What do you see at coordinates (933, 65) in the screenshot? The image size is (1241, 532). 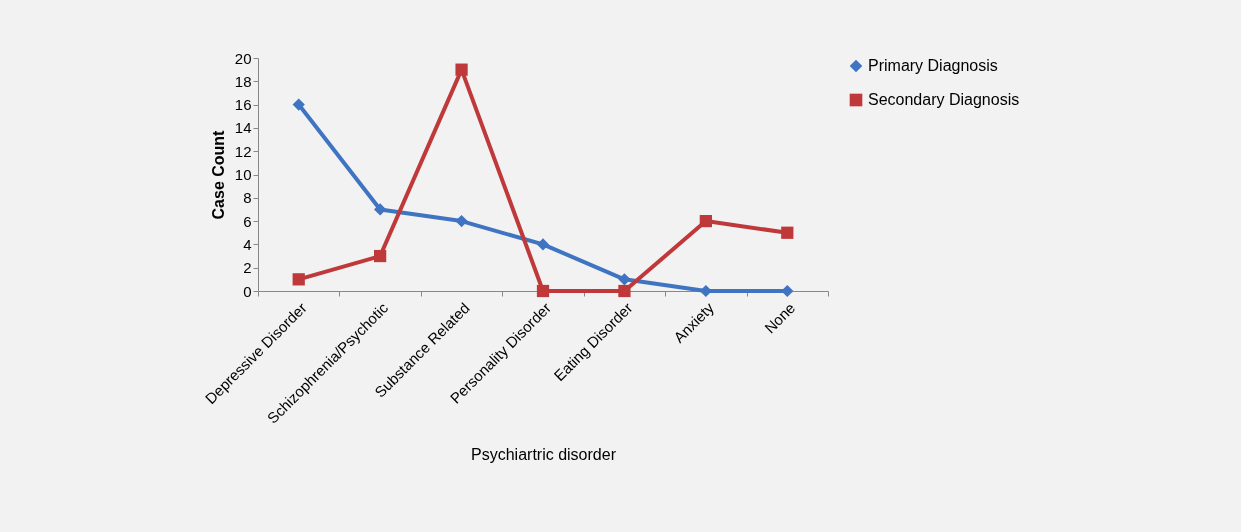 I see `legend-label: Primary Diagnosis` at bounding box center [933, 65].